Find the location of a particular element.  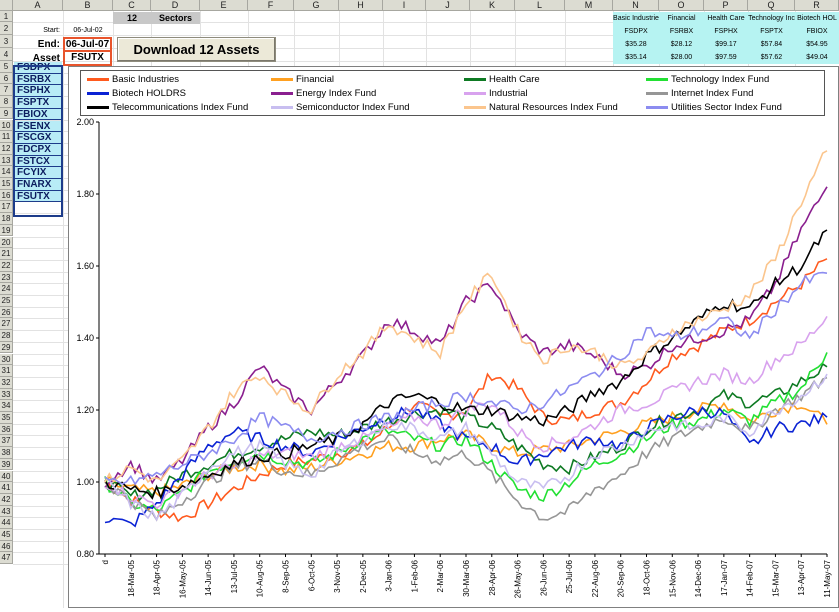

column-header: A is located at coordinates (38, 5).